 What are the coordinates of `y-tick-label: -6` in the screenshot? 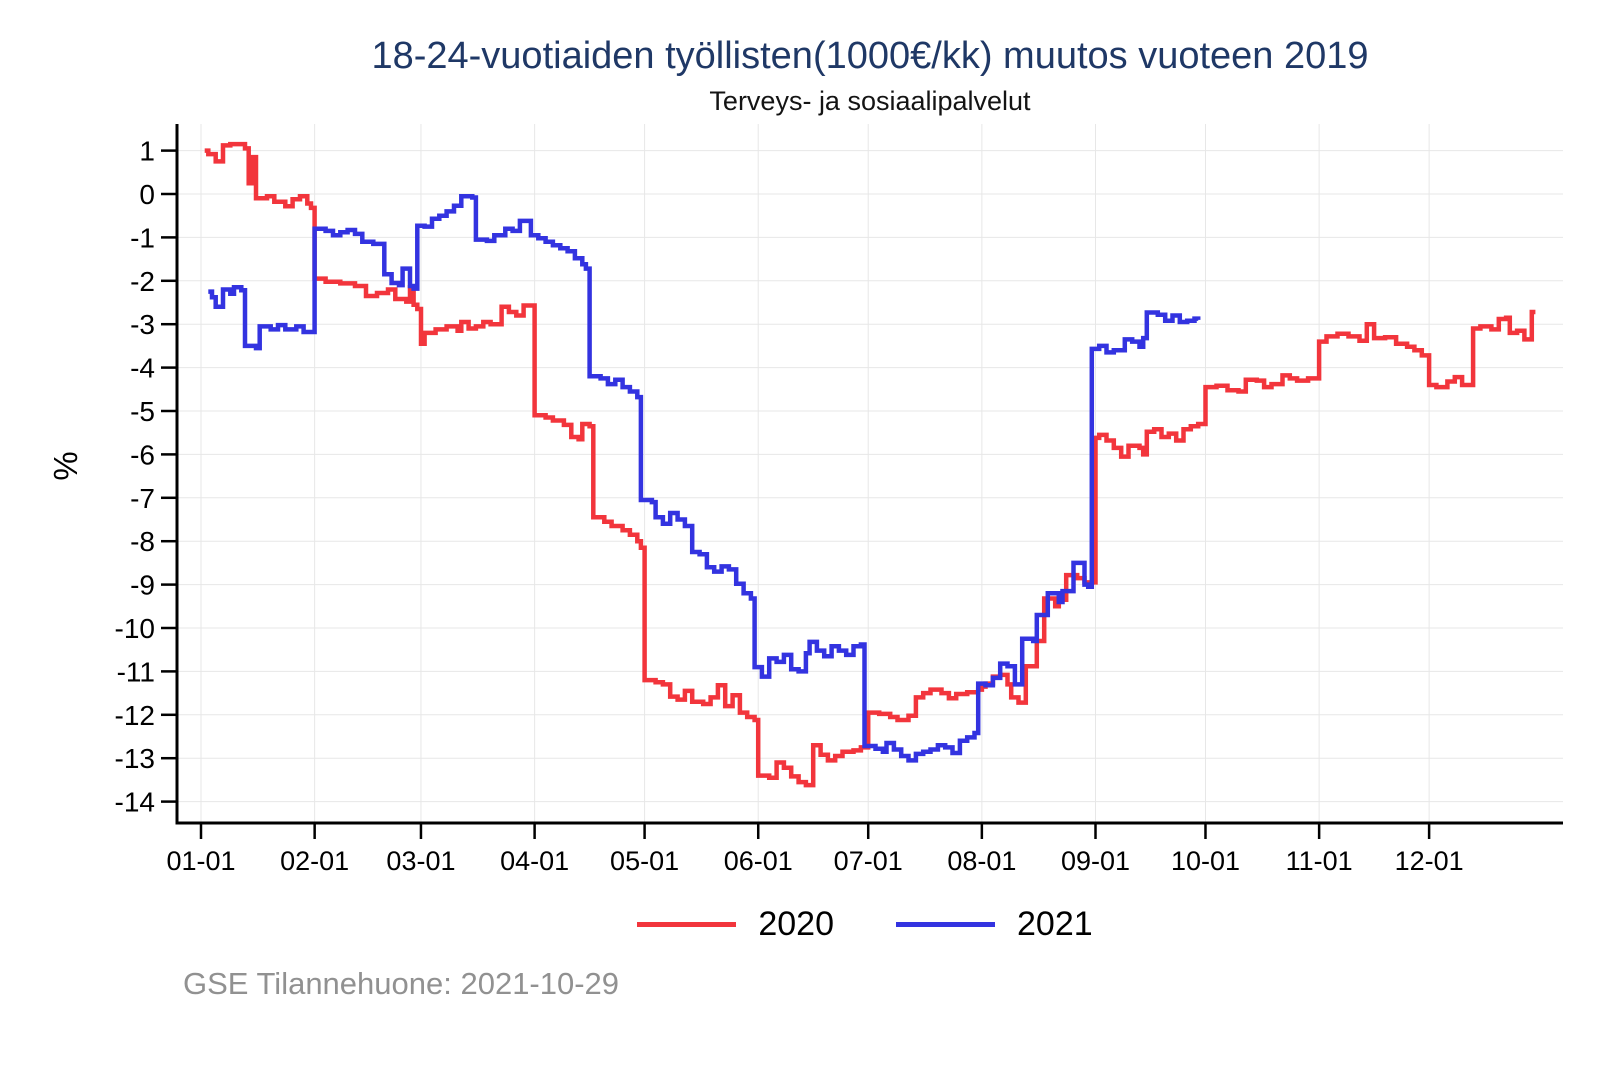 It's located at (142, 454).